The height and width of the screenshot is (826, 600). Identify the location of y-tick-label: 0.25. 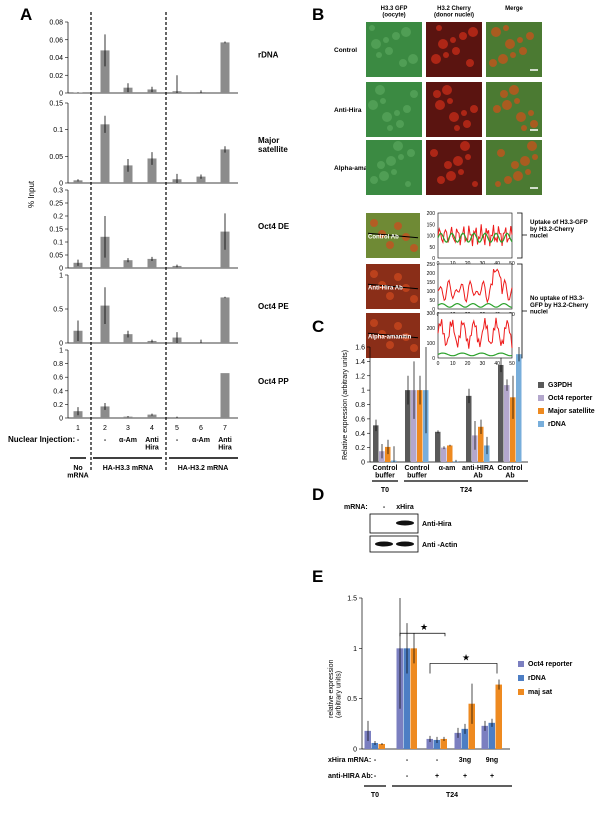
(56, 204).